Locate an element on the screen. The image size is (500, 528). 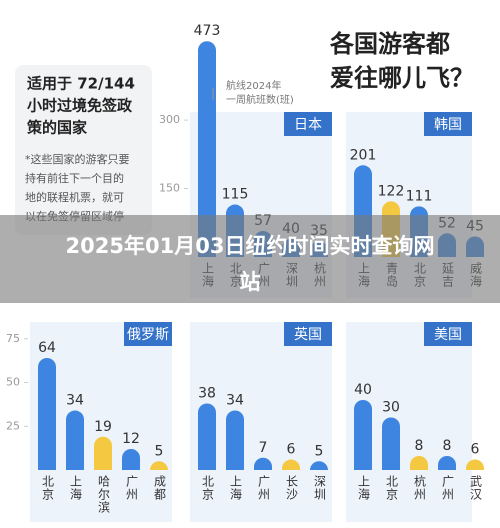
note-body: 持有前往下一个目的 is located at coordinates (74, 178).